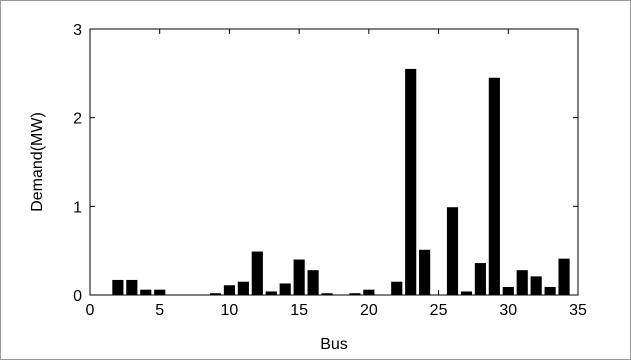 The height and width of the screenshot is (360, 631). Describe the element at coordinates (77, 207) in the screenshot. I see `y-tick-label: 1` at that location.